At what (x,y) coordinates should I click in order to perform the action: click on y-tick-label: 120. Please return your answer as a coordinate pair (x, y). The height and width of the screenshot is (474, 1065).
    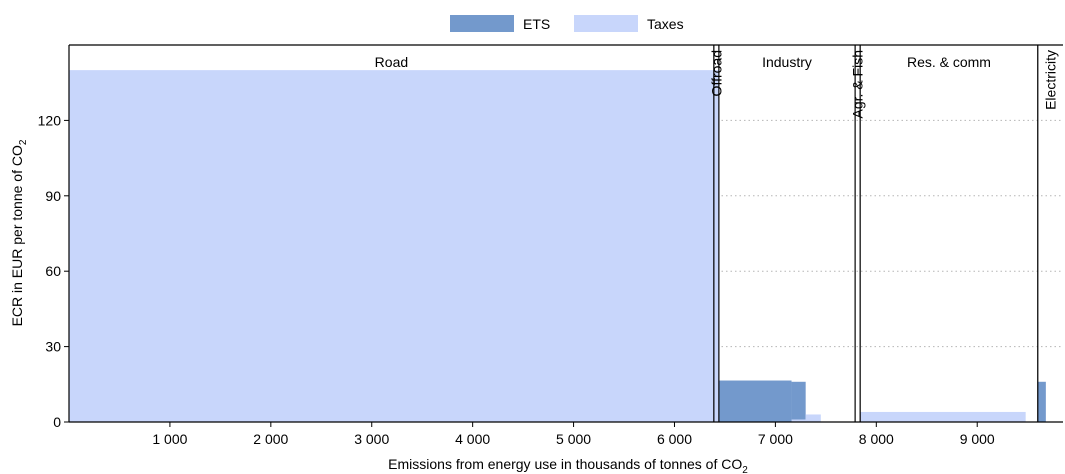
    Looking at the image, I should click on (50, 120).